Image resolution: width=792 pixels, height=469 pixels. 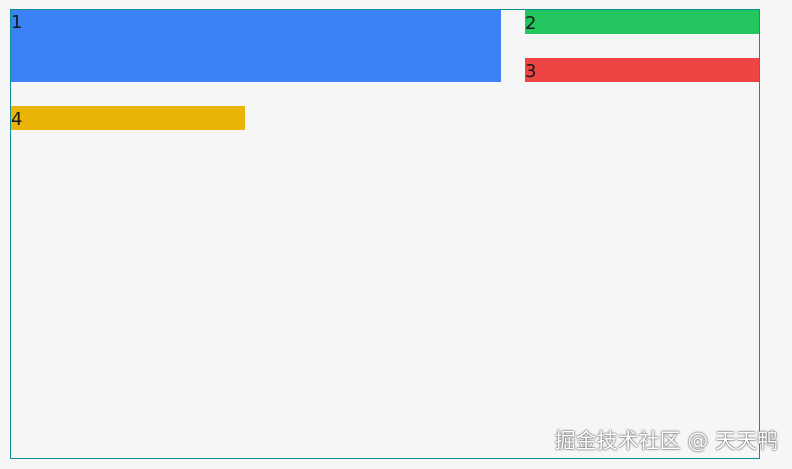 What do you see at coordinates (128, 118) in the screenshot?
I see `grid-item-4: 4` at bounding box center [128, 118].